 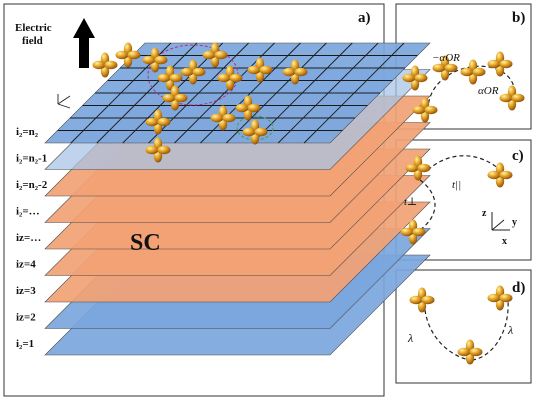 What do you see at coordinates (31, 159) in the screenshot?
I see `layer-label: i₂=n₂-1` at bounding box center [31, 159].